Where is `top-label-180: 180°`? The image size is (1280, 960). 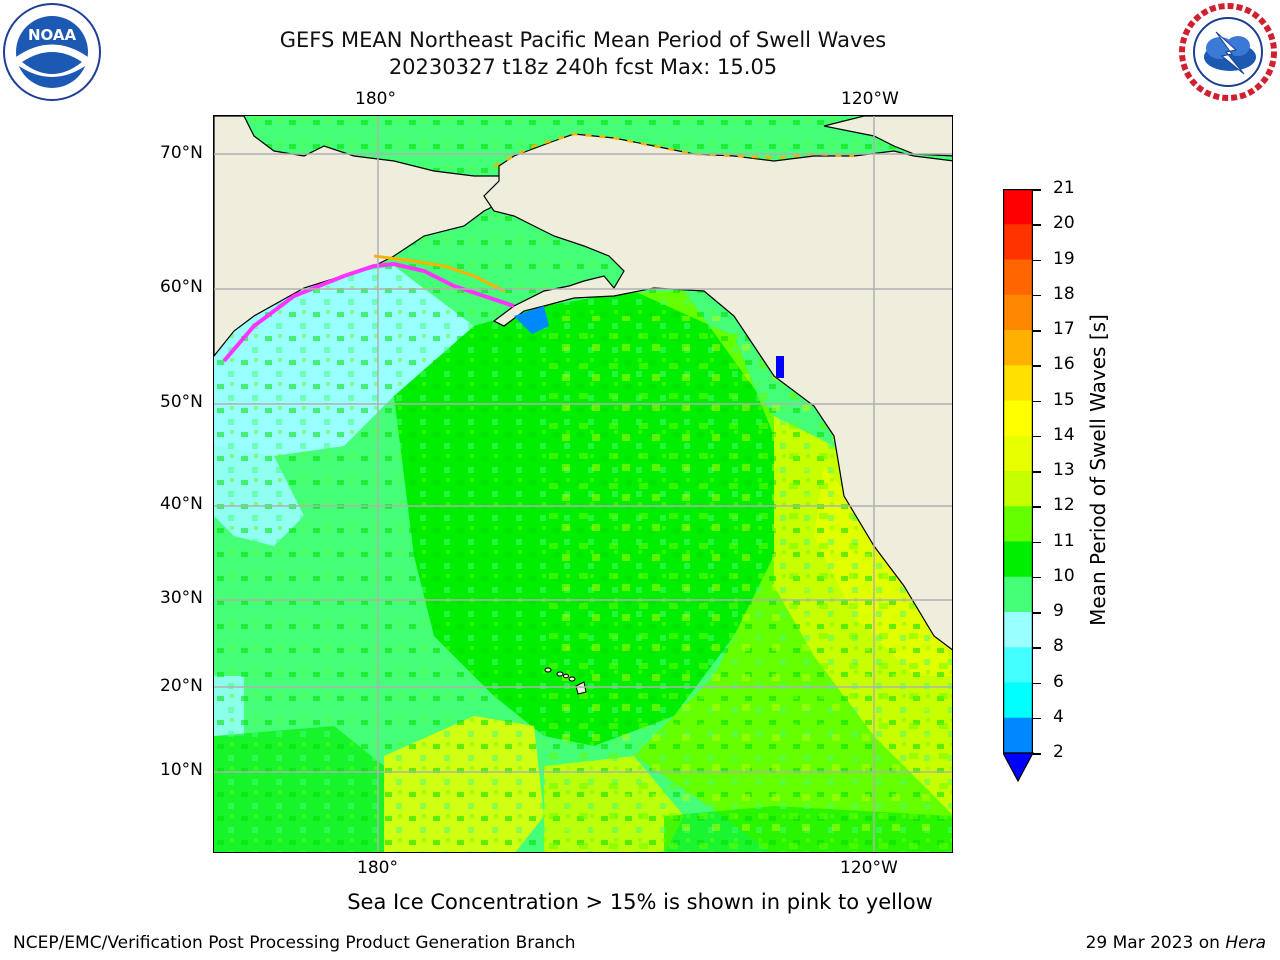 top-label-180: 180° is located at coordinates (375, 99).